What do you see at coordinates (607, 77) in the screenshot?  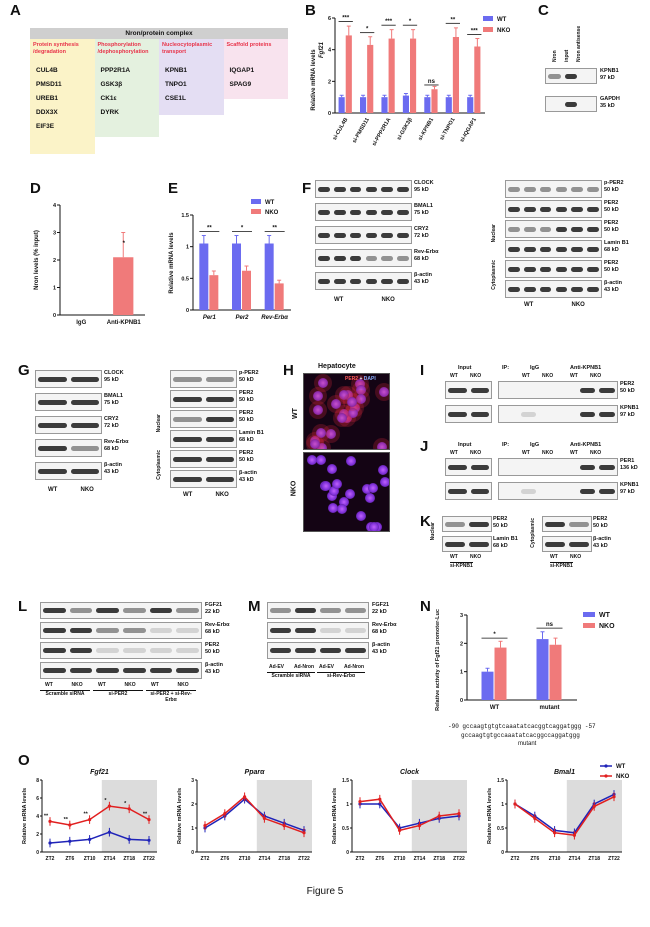 I see `blot-size: 97 kD` at bounding box center [607, 77].